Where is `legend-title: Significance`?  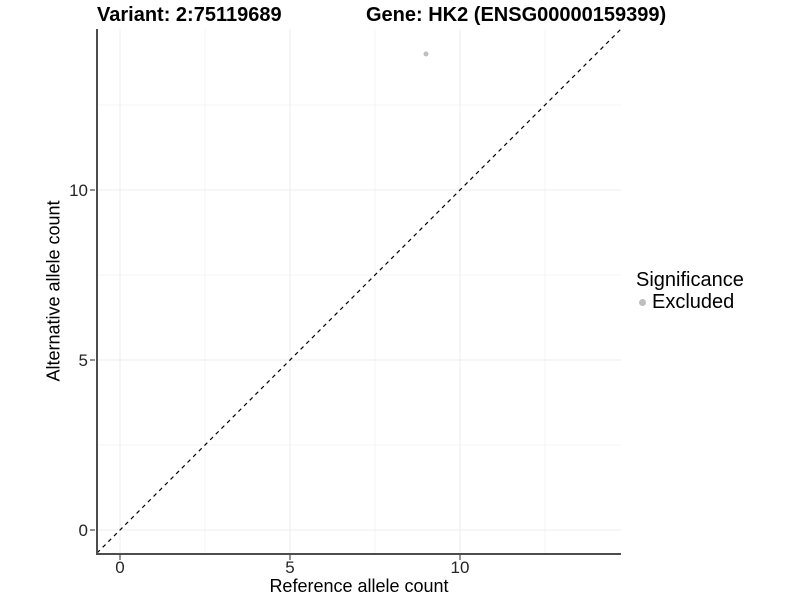
legend-title: Significance is located at coordinates (690, 280).